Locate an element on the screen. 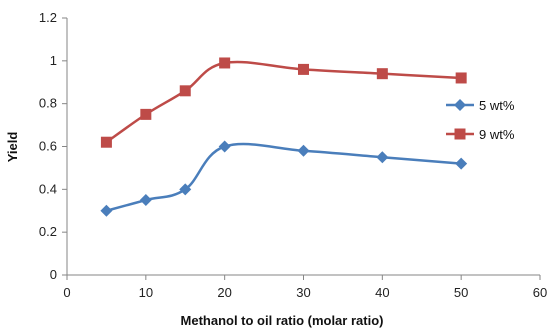 Image resolution: width=548 pixels, height=329 pixels. legend: 5 wt% 9 wt% is located at coordinates (480, 120).